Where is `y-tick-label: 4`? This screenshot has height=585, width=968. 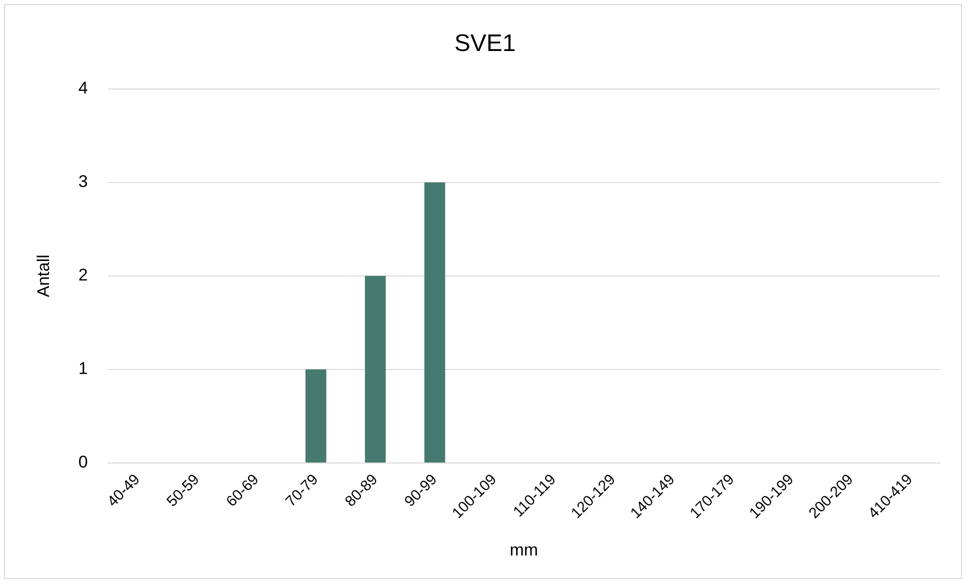
y-tick-label: 4 is located at coordinates (83, 88).